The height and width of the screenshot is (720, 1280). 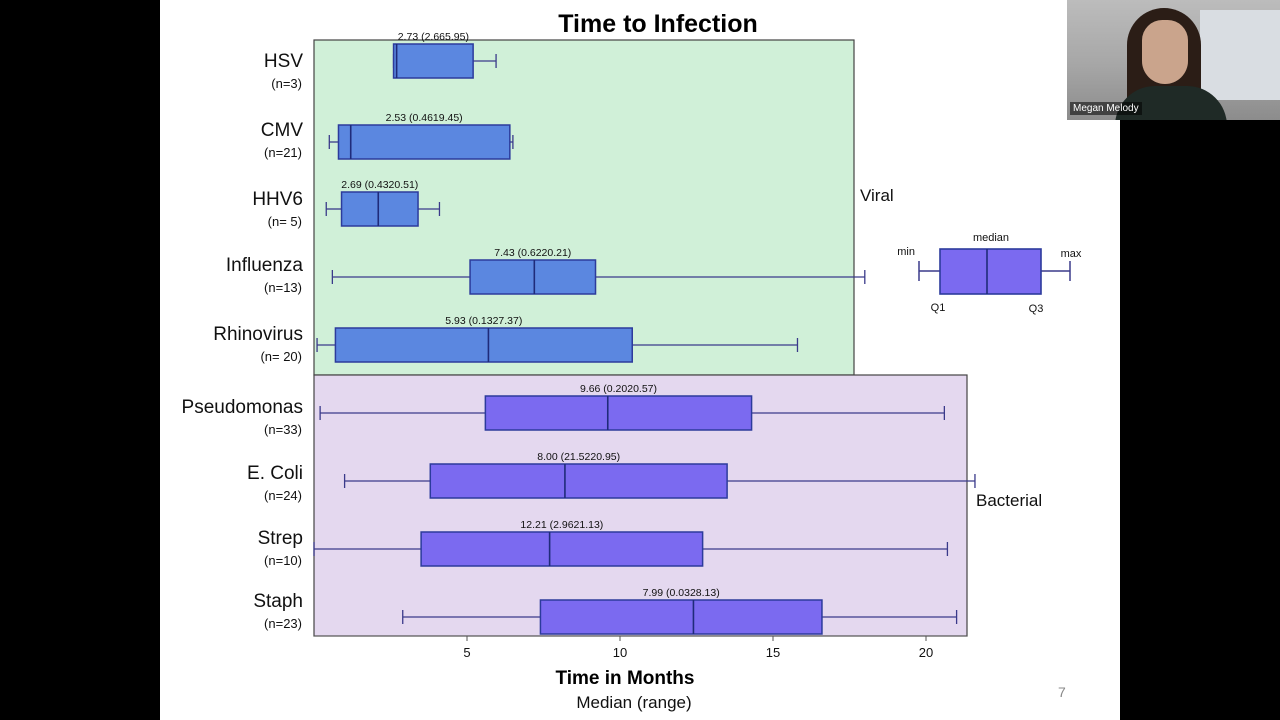 What do you see at coordinates (1009, 500) in the screenshot?
I see `group-label-bacterial: Bacterial` at bounding box center [1009, 500].